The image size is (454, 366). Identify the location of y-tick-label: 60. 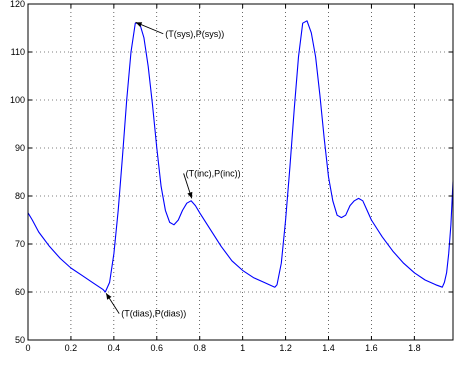
(20, 292).